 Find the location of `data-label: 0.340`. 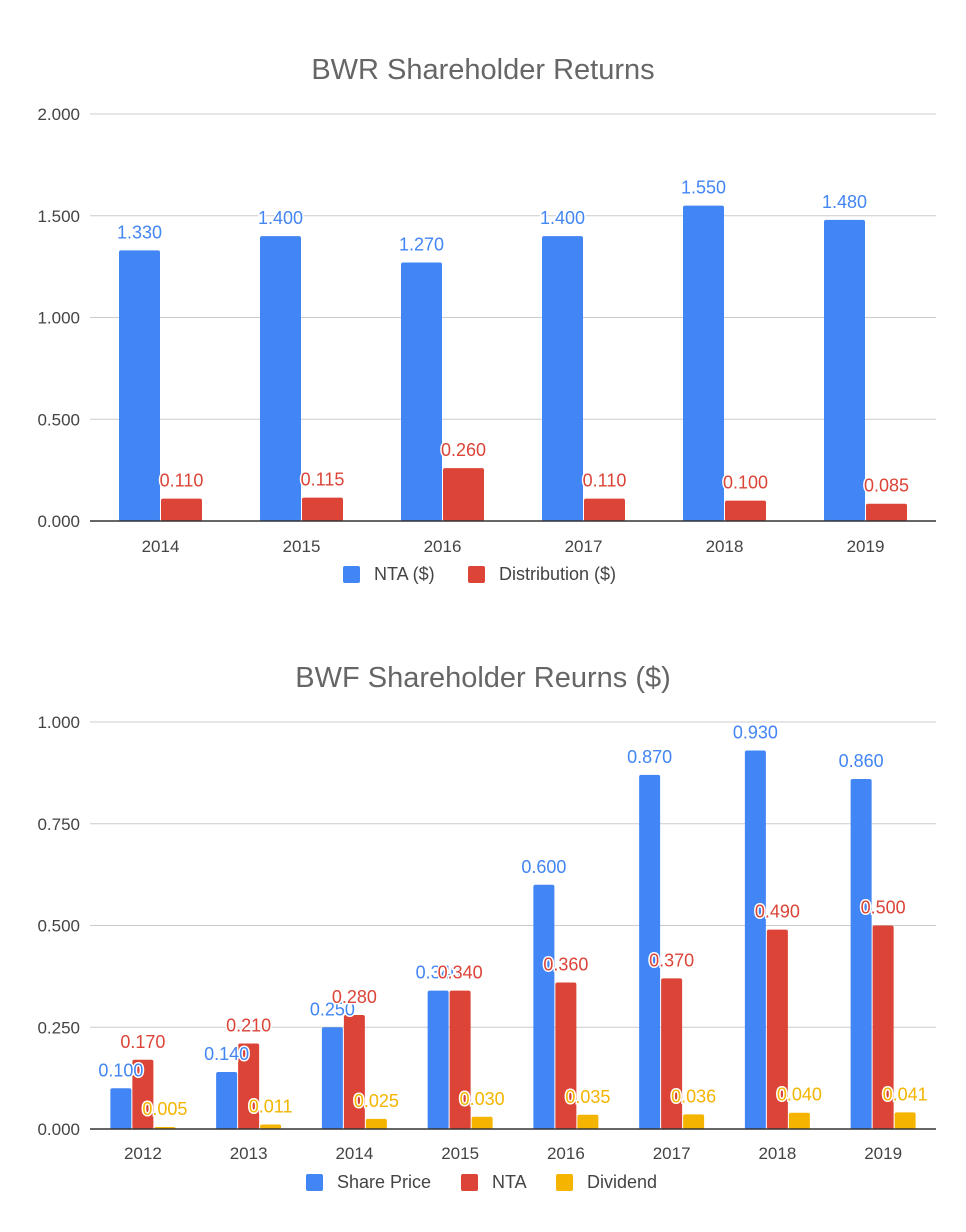

data-label: 0.340 is located at coordinates (460, 973).